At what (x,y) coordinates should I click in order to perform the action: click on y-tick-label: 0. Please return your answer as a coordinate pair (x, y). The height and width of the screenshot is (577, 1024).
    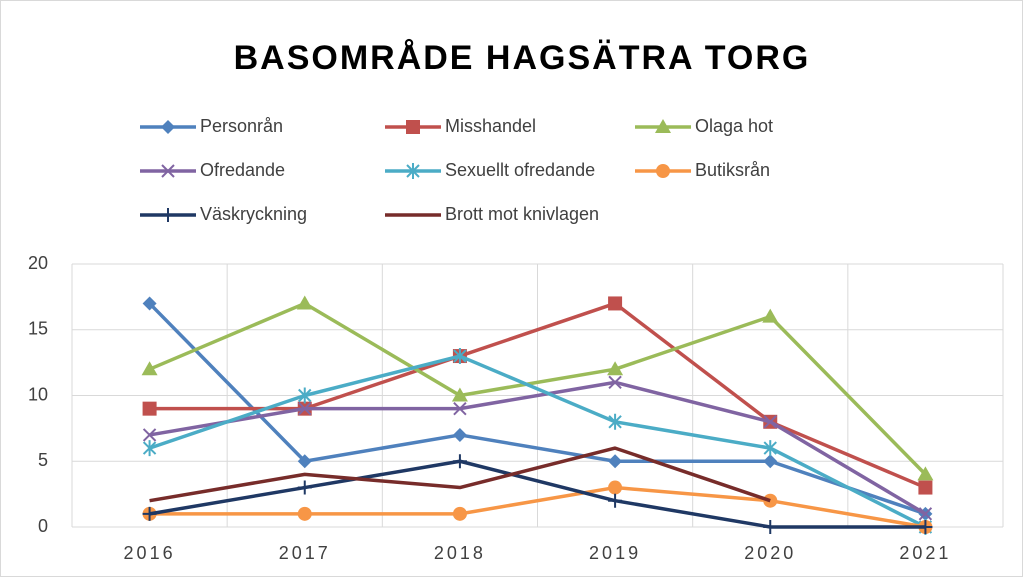
    Looking at the image, I should click on (43, 526).